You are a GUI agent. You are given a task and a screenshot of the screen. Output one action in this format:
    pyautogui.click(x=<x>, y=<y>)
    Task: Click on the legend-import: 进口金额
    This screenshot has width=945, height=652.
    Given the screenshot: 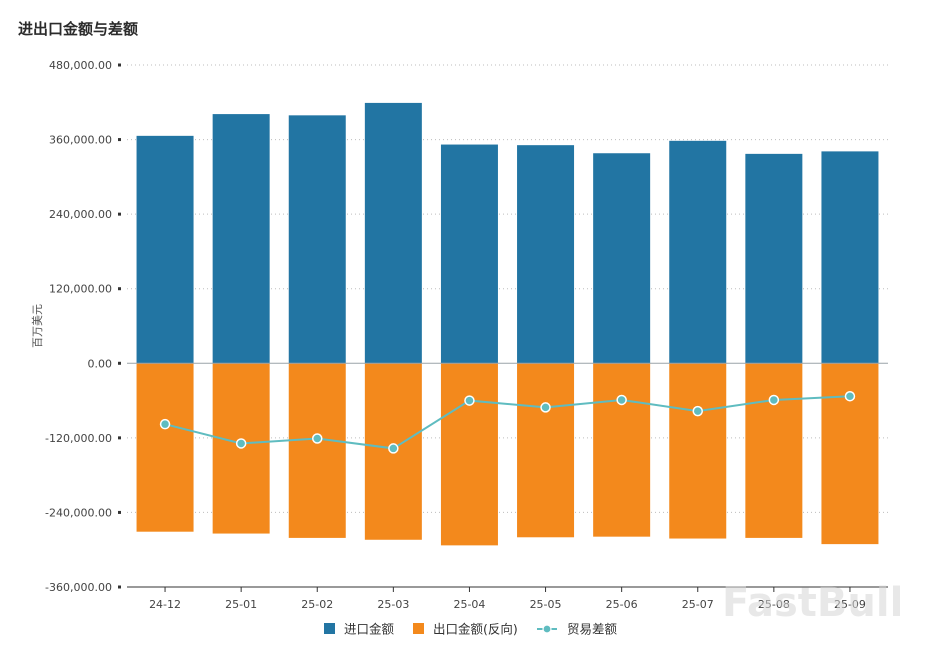 What is the action you would take?
    pyautogui.click(x=359, y=629)
    